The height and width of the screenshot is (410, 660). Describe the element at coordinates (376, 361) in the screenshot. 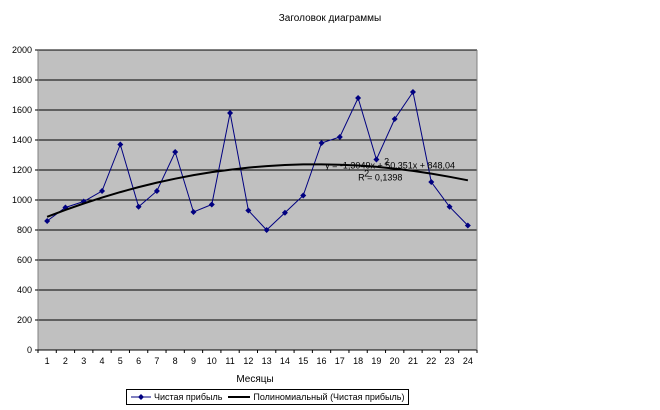

I see `x-tick-label: 19` at that location.